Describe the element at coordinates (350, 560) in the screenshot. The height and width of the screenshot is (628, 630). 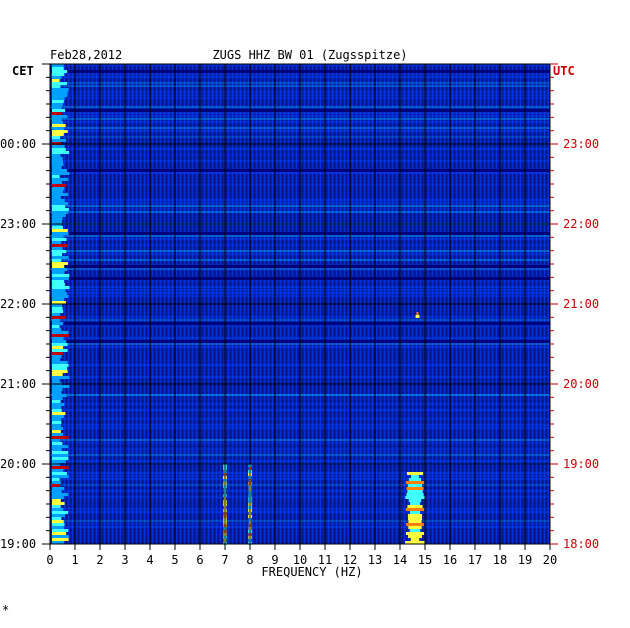
I see `x-tick-label: 12` at that location.